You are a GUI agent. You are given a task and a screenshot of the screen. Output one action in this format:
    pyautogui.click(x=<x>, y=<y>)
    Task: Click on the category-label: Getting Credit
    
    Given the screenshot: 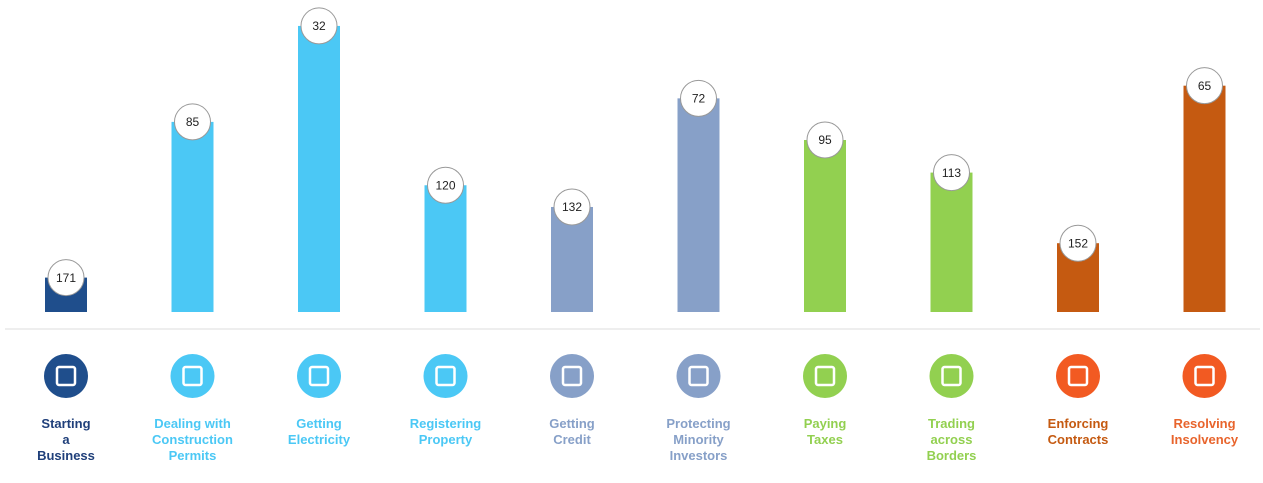 What is the action you would take?
    pyautogui.click(x=572, y=432)
    